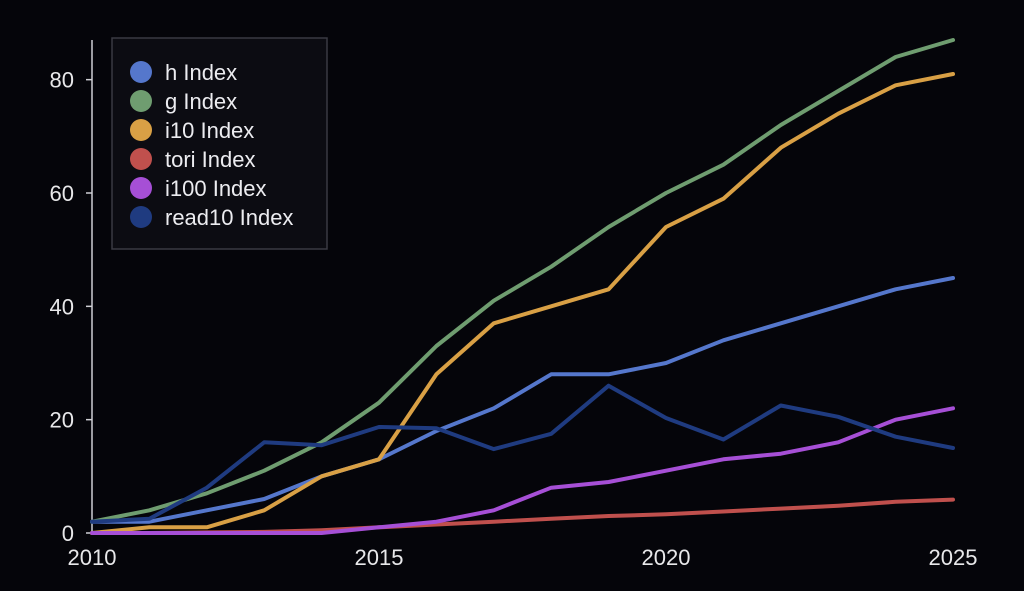 Image resolution: width=1024 pixels, height=591 pixels. I want to click on legend-label: i100 Index, so click(216, 188).